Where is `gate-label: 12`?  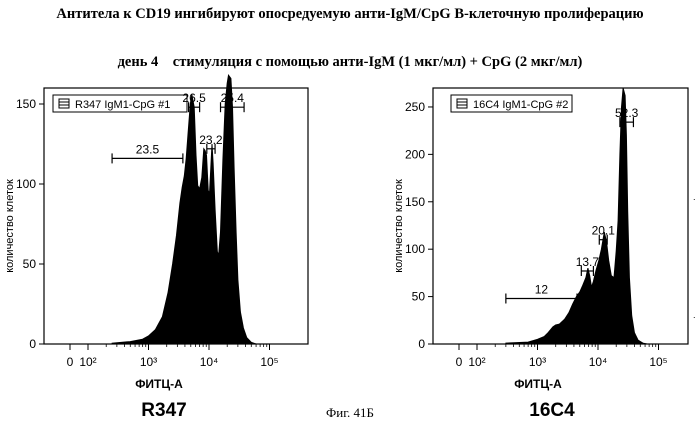
gate-label: 12 is located at coordinates (542, 289).